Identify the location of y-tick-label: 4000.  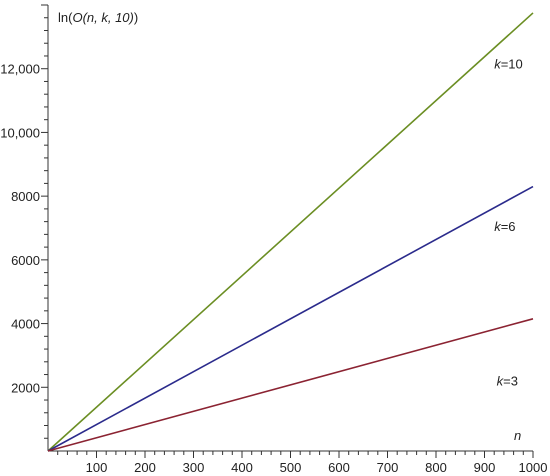
(25, 324).